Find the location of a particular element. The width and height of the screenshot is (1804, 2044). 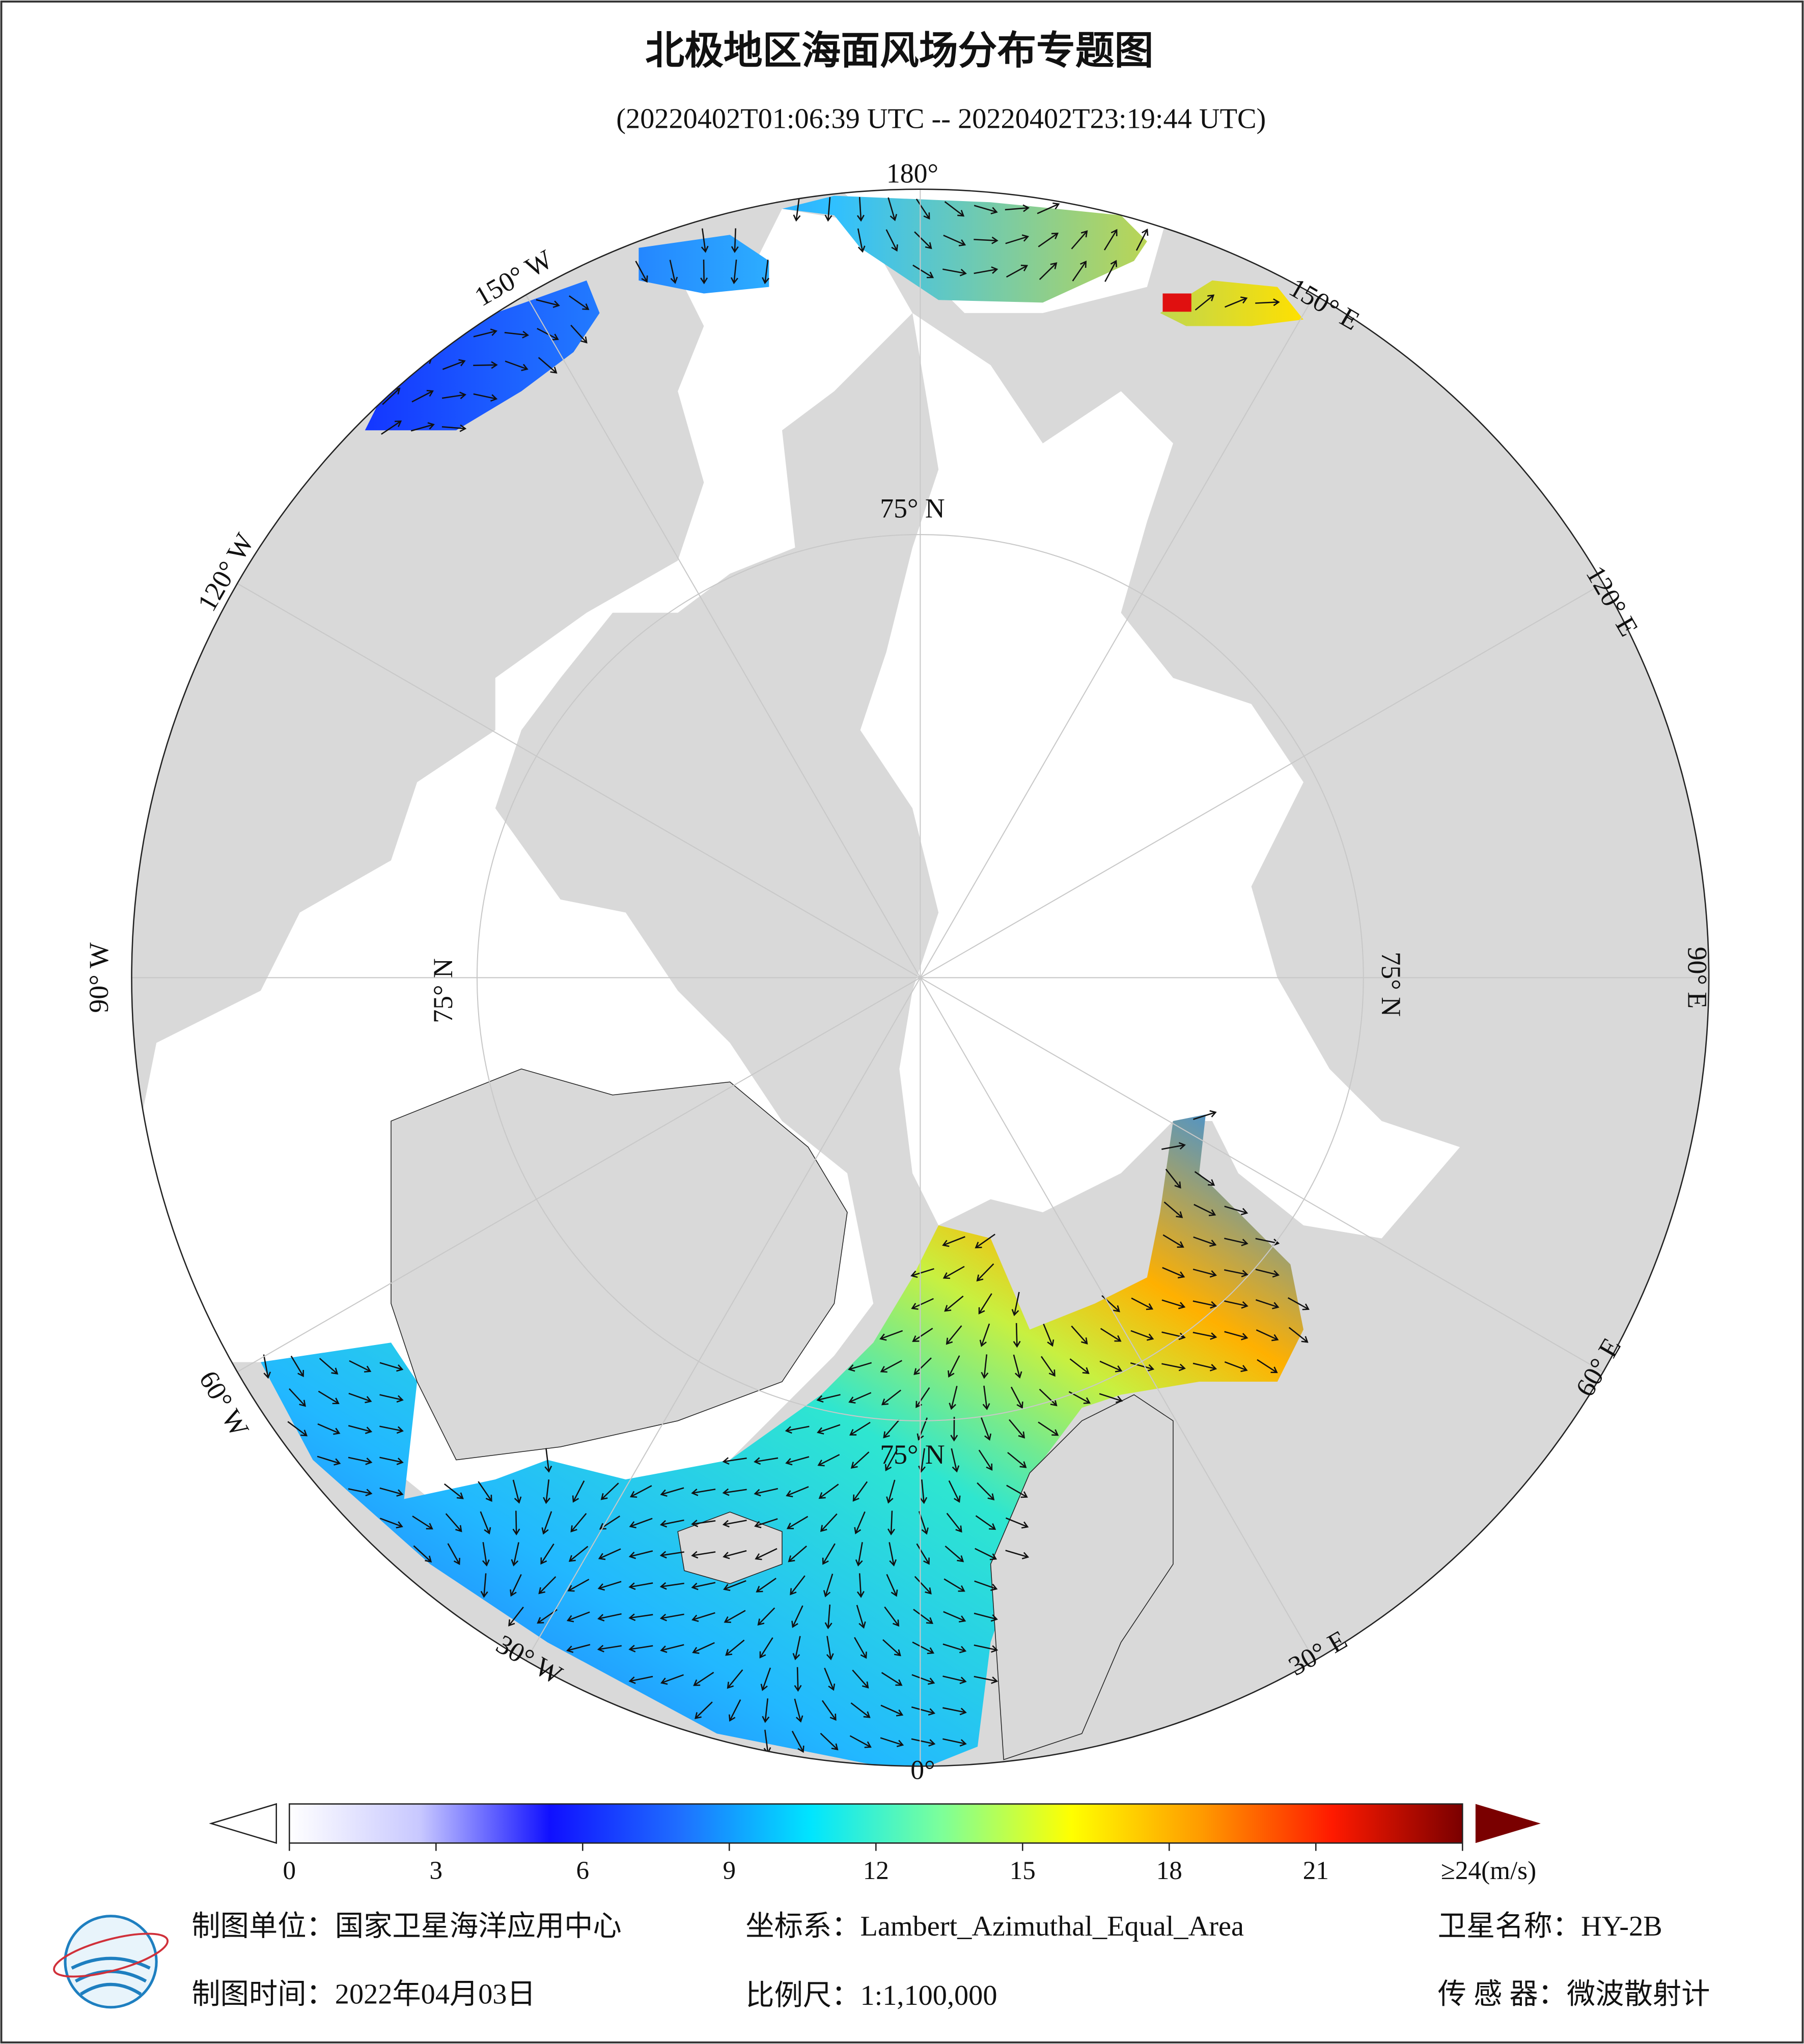

footer-unit: 制图单位：国家卫星海洋应用中心 is located at coordinates (406, 1926).